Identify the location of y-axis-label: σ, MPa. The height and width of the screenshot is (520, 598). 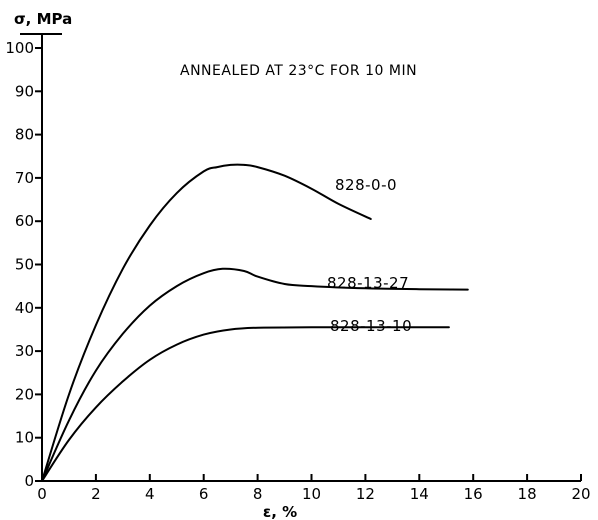
(43, 19).